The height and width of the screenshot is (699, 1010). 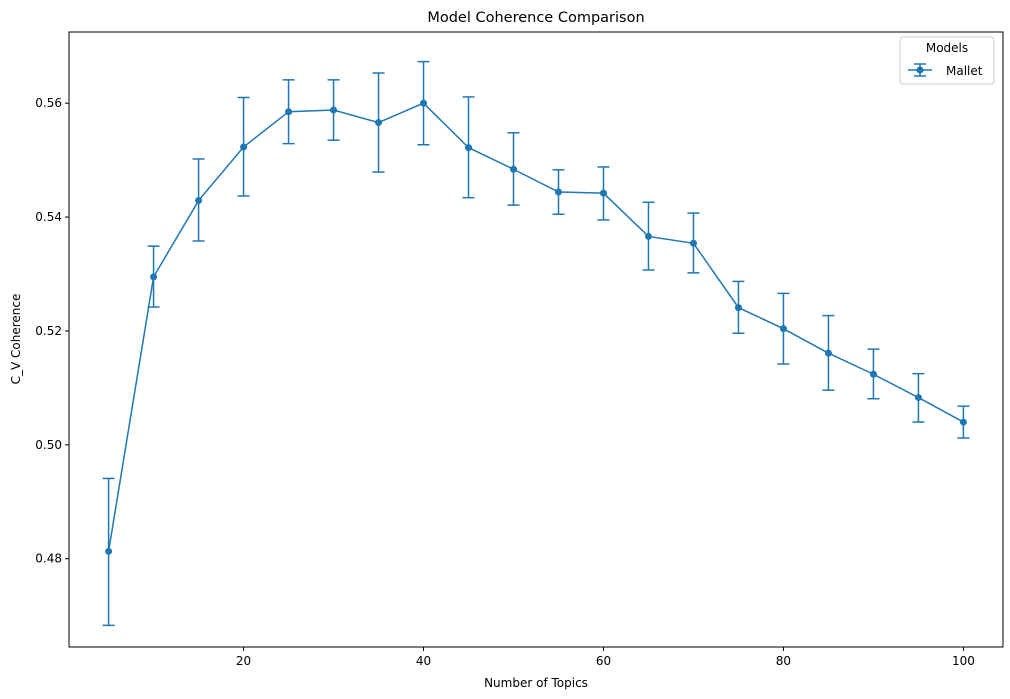 I want to click on y-tick-label: 0.56, so click(x=48, y=103).